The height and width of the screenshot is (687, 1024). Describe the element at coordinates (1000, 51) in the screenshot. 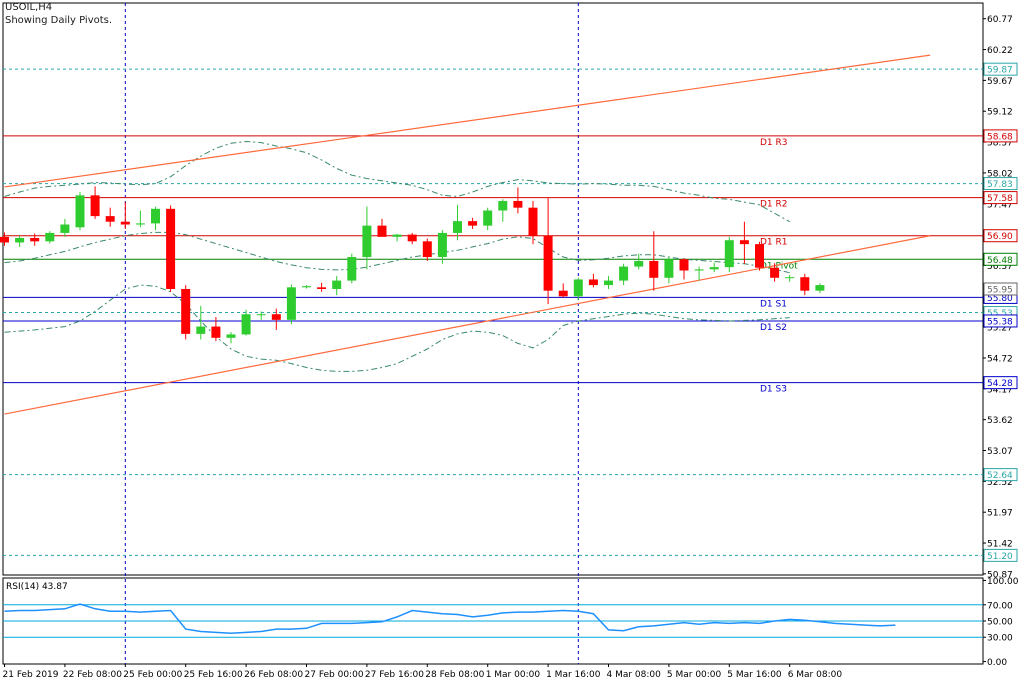

I see `price-tick-label-1: 60.22` at that location.